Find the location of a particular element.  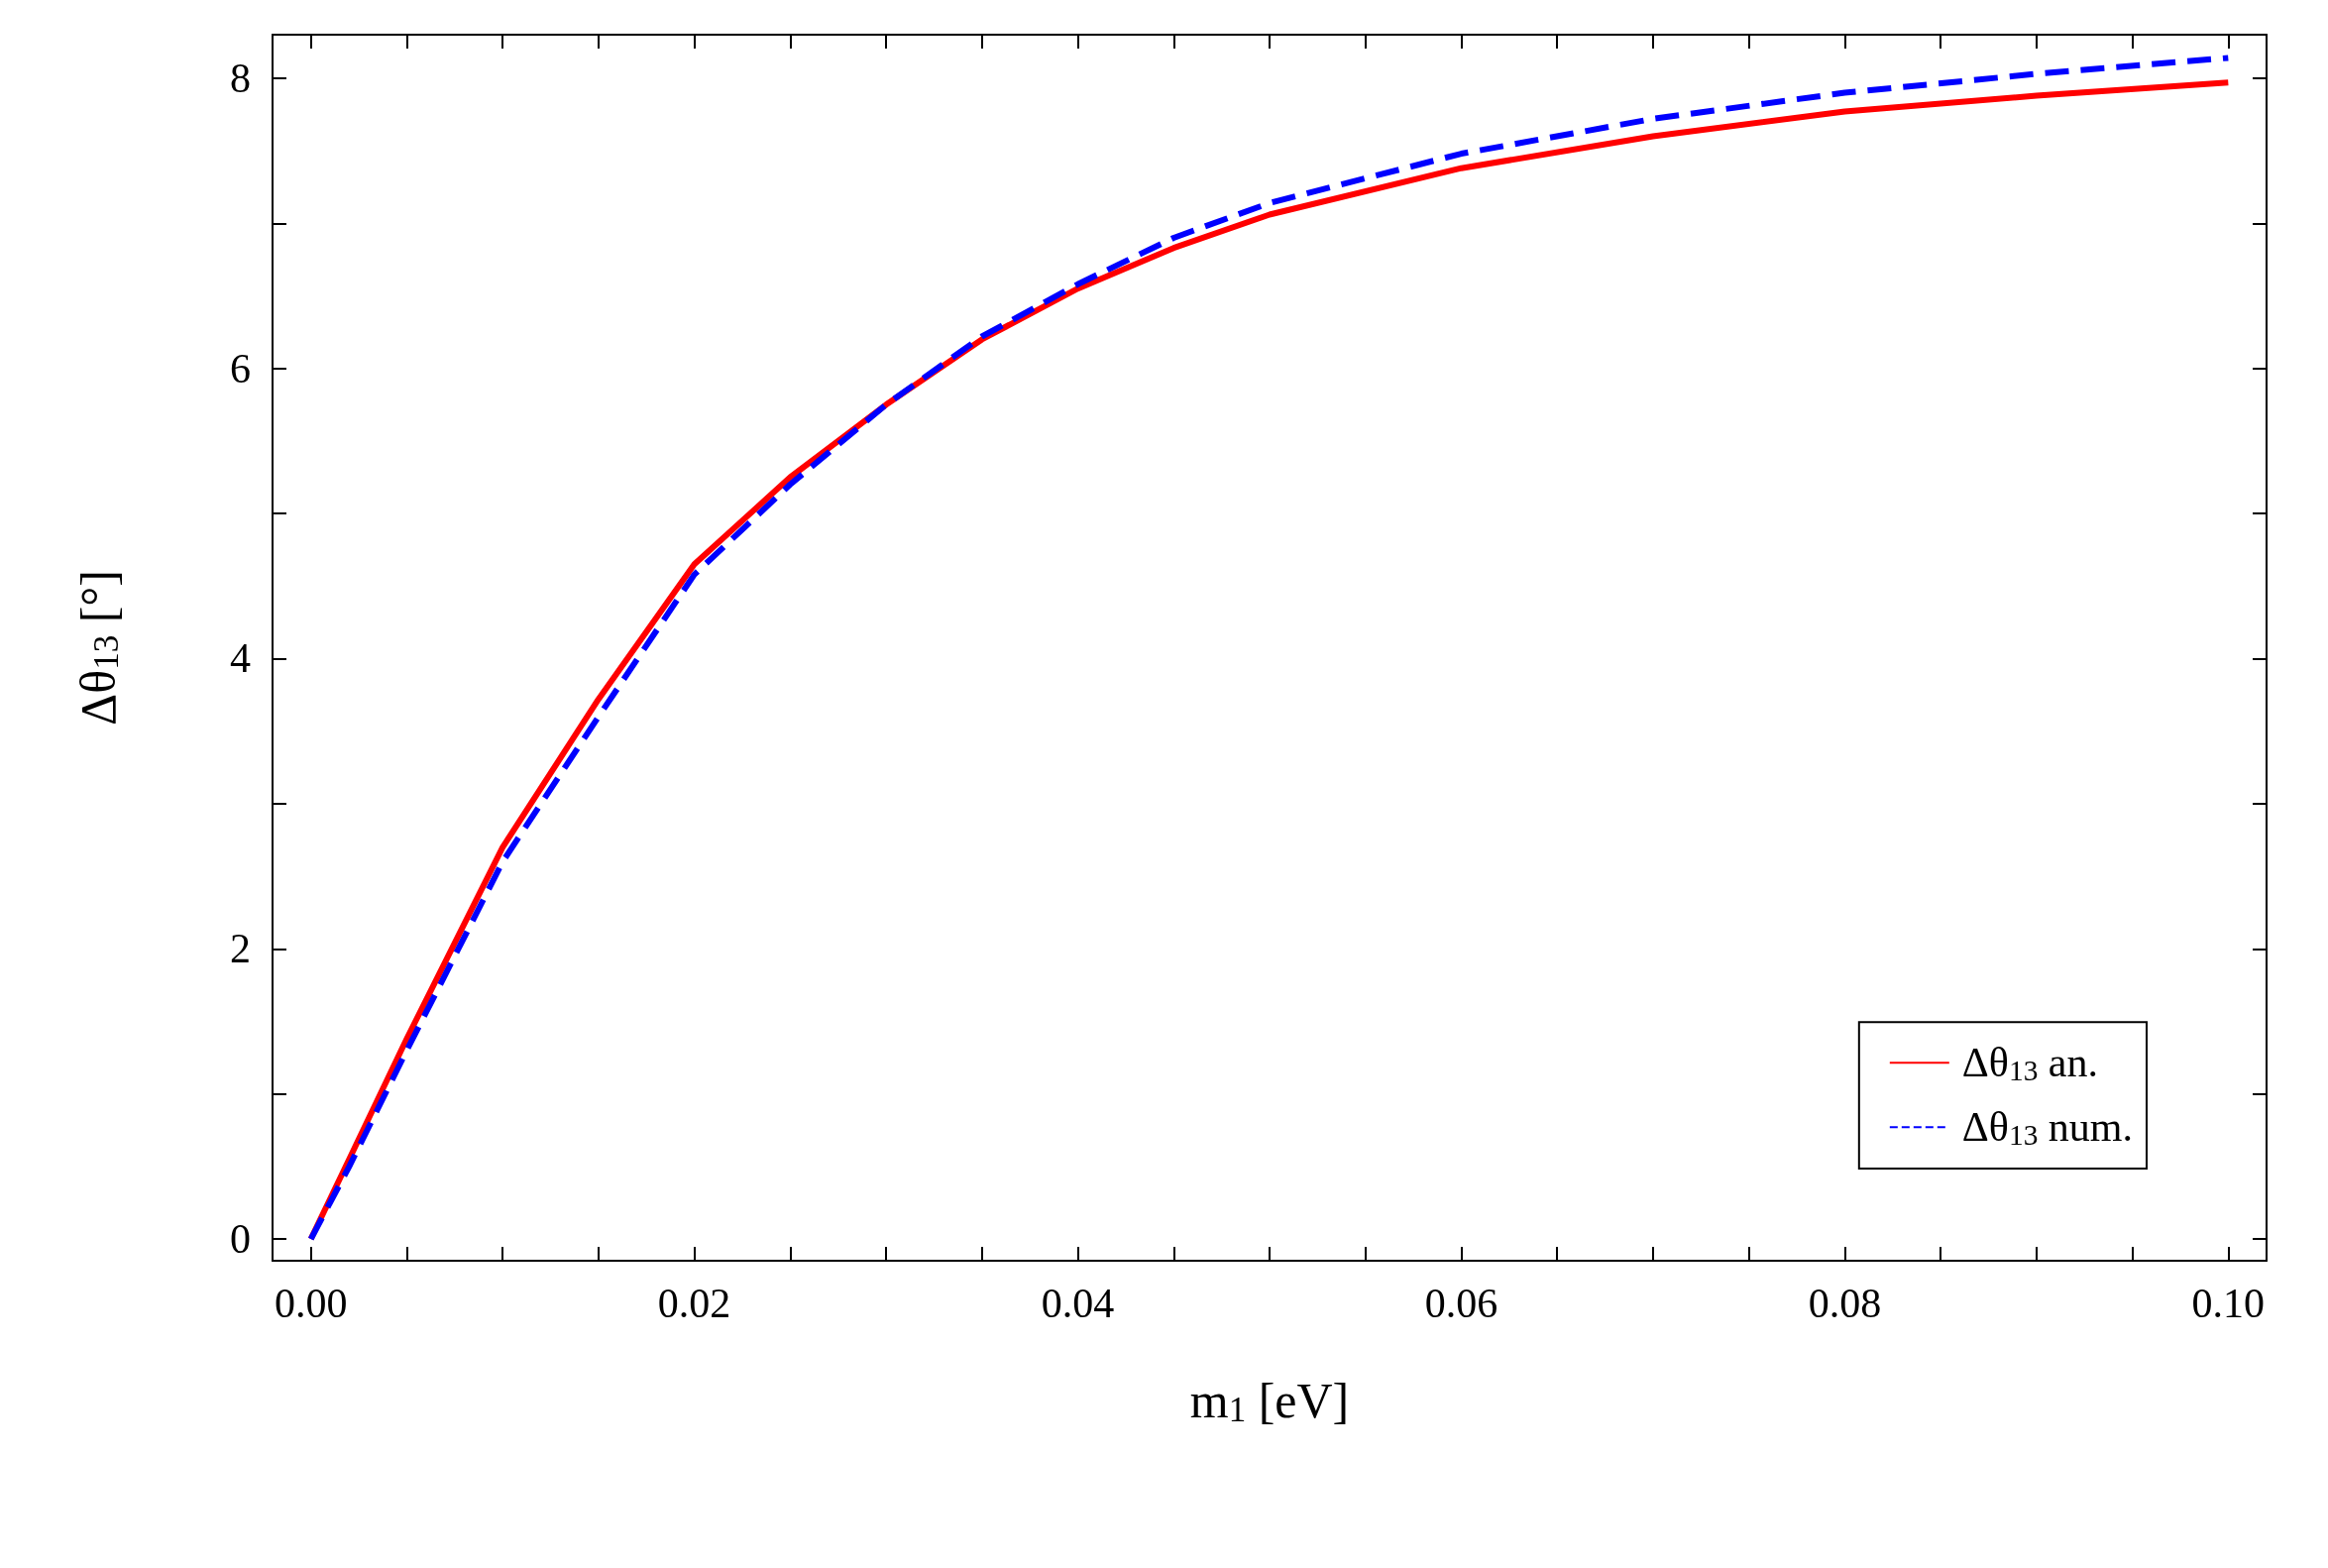

legend-label: Δθ13 an. is located at coordinates (2029, 1063).